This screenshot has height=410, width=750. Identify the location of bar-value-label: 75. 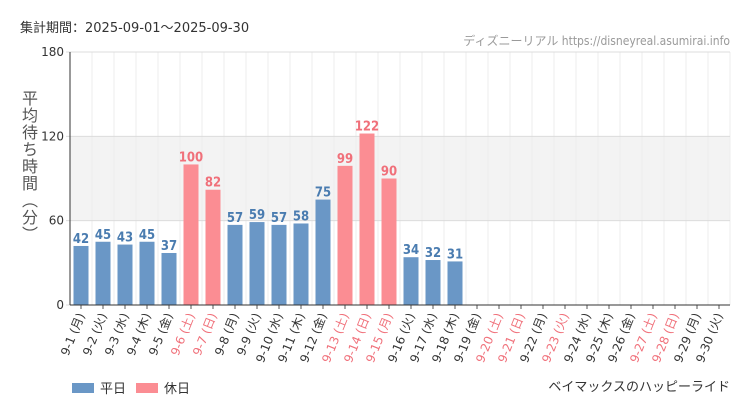
(323, 193).